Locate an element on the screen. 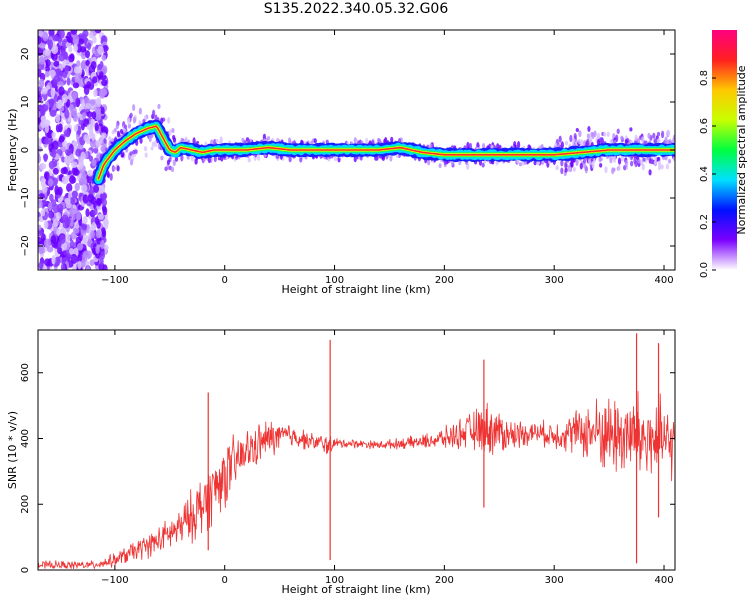 This screenshot has height=600, width=750. x-tick-label: 100 is located at coordinates (334, 580).